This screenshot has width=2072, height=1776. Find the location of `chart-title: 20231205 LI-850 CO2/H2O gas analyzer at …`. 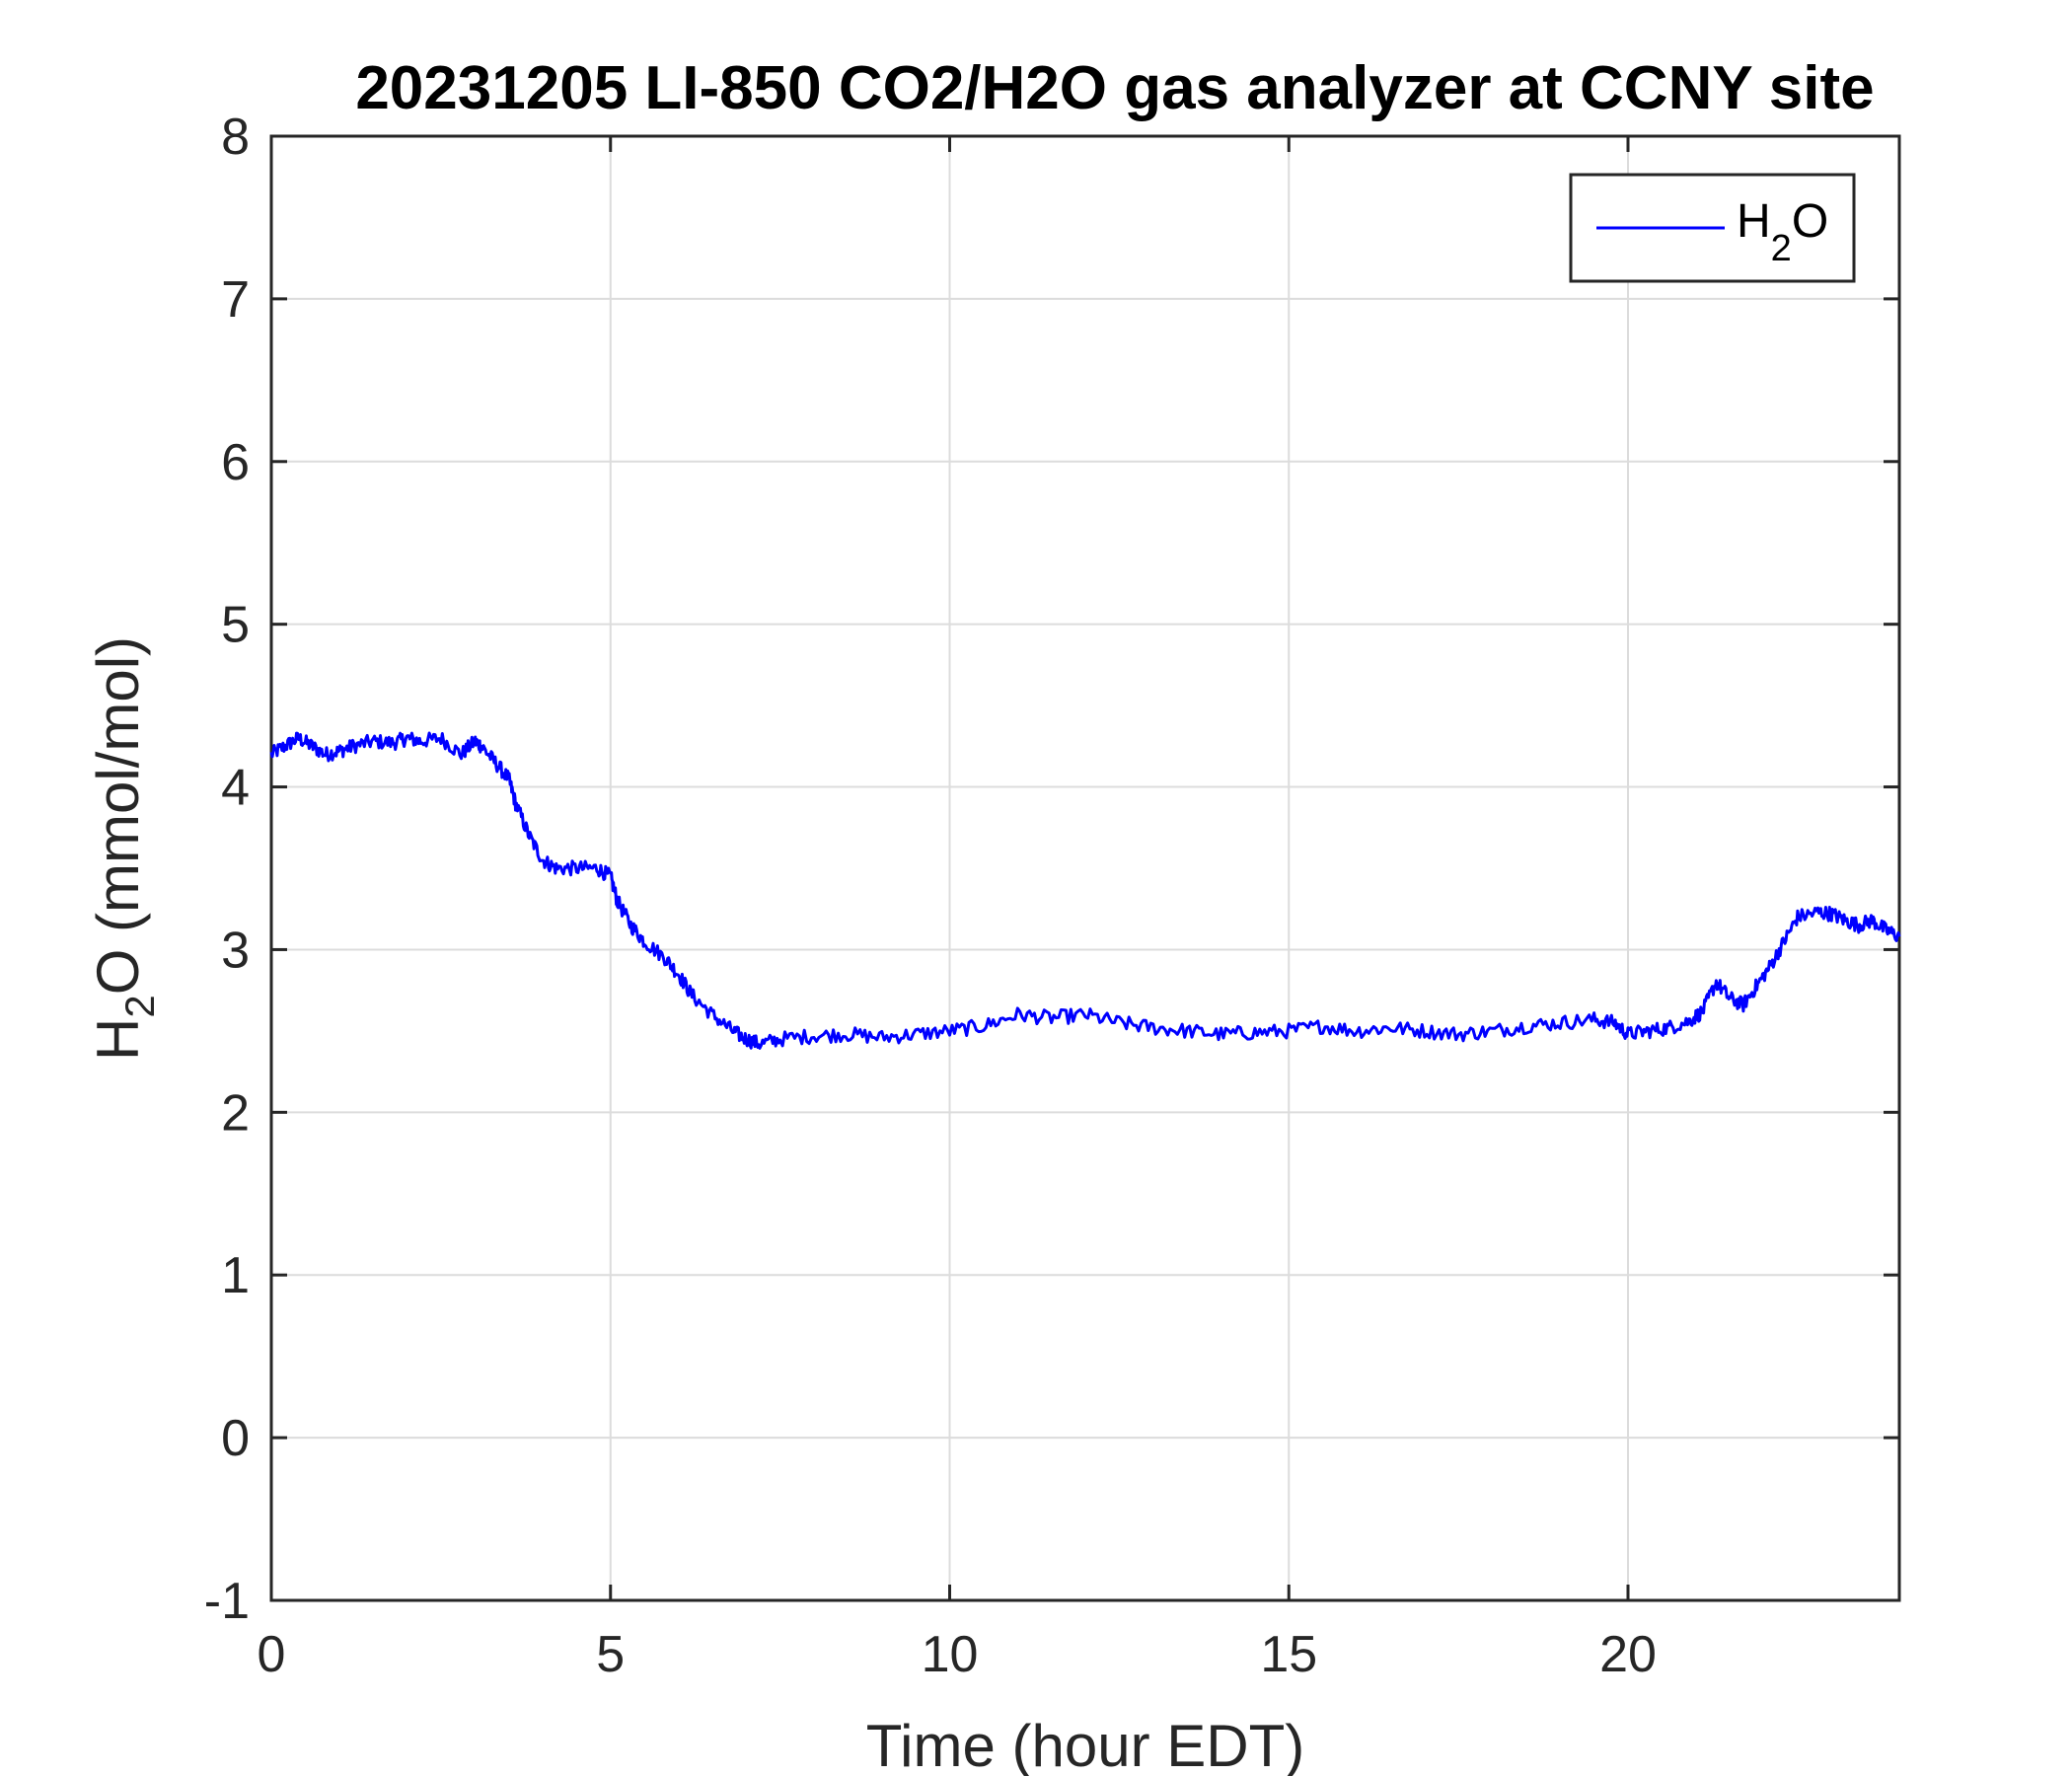

chart-title: 20231205 LI-850 CO2/H2O gas analyzer at … is located at coordinates (1114, 88).